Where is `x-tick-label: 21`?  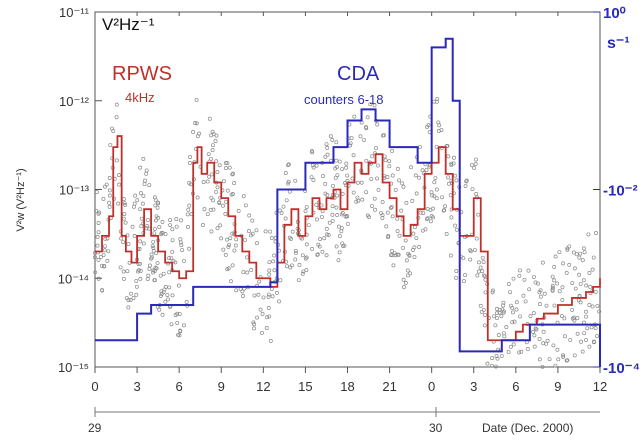
x-tick-label: 21 is located at coordinates (389, 386).